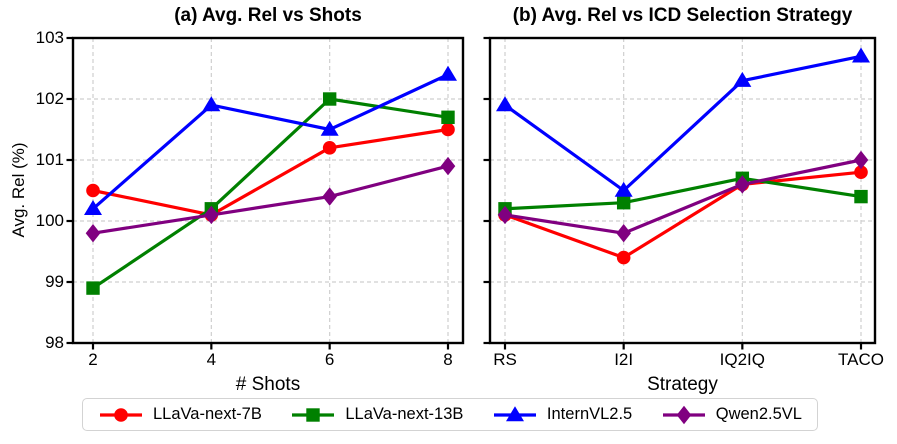 The width and height of the screenshot is (897, 444). What do you see at coordinates (329, 359) in the screenshot?
I see `x-tick-label: 6` at bounding box center [329, 359].